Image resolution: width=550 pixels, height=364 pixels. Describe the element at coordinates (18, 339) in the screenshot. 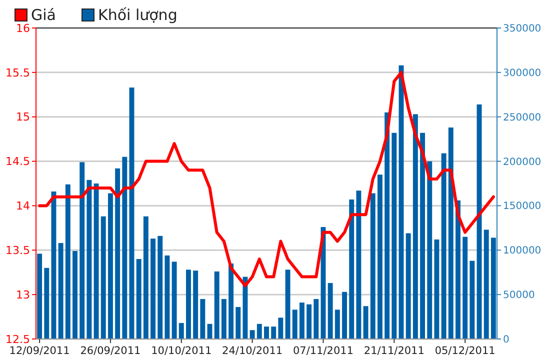

I see `y-tick-label: 12.5` at that location.